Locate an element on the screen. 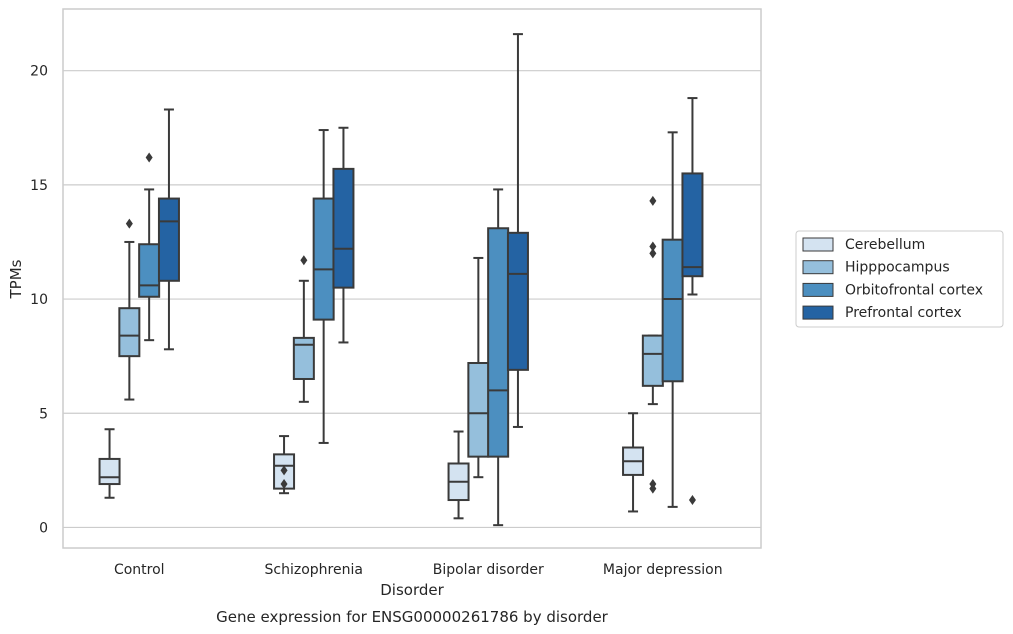  x-tick-label: Schizophrenia is located at coordinates (314, 570).